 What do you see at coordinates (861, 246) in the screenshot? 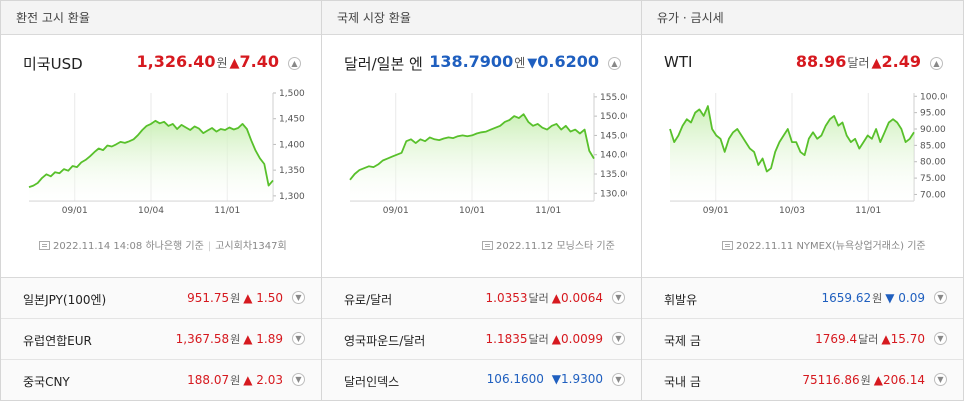
I see `source-provider: NYMEX(뉴욕상업거래소) 기준` at bounding box center [861, 246].